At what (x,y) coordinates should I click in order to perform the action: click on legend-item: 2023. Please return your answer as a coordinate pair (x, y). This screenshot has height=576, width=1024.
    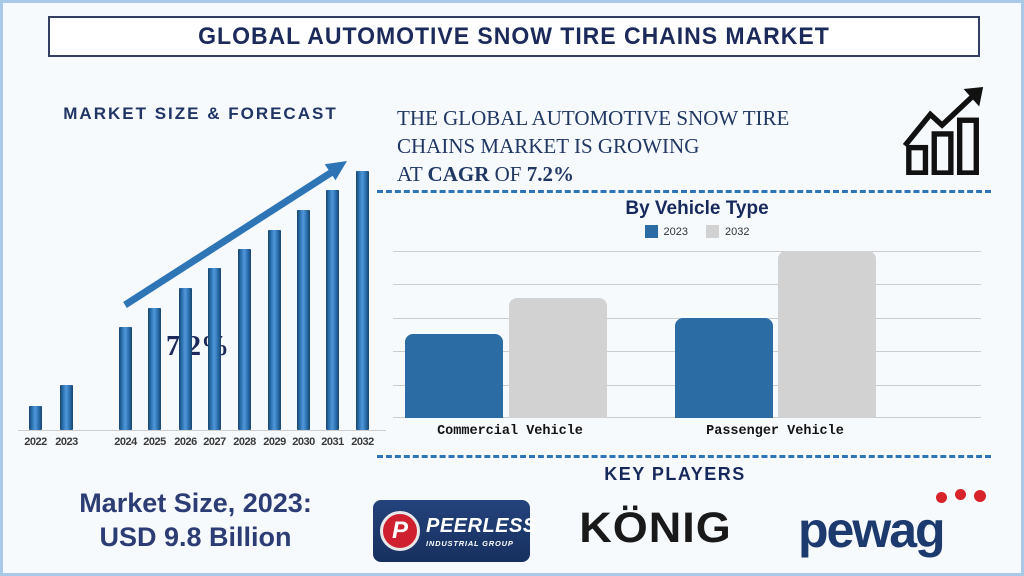
    Looking at the image, I should click on (666, 231).